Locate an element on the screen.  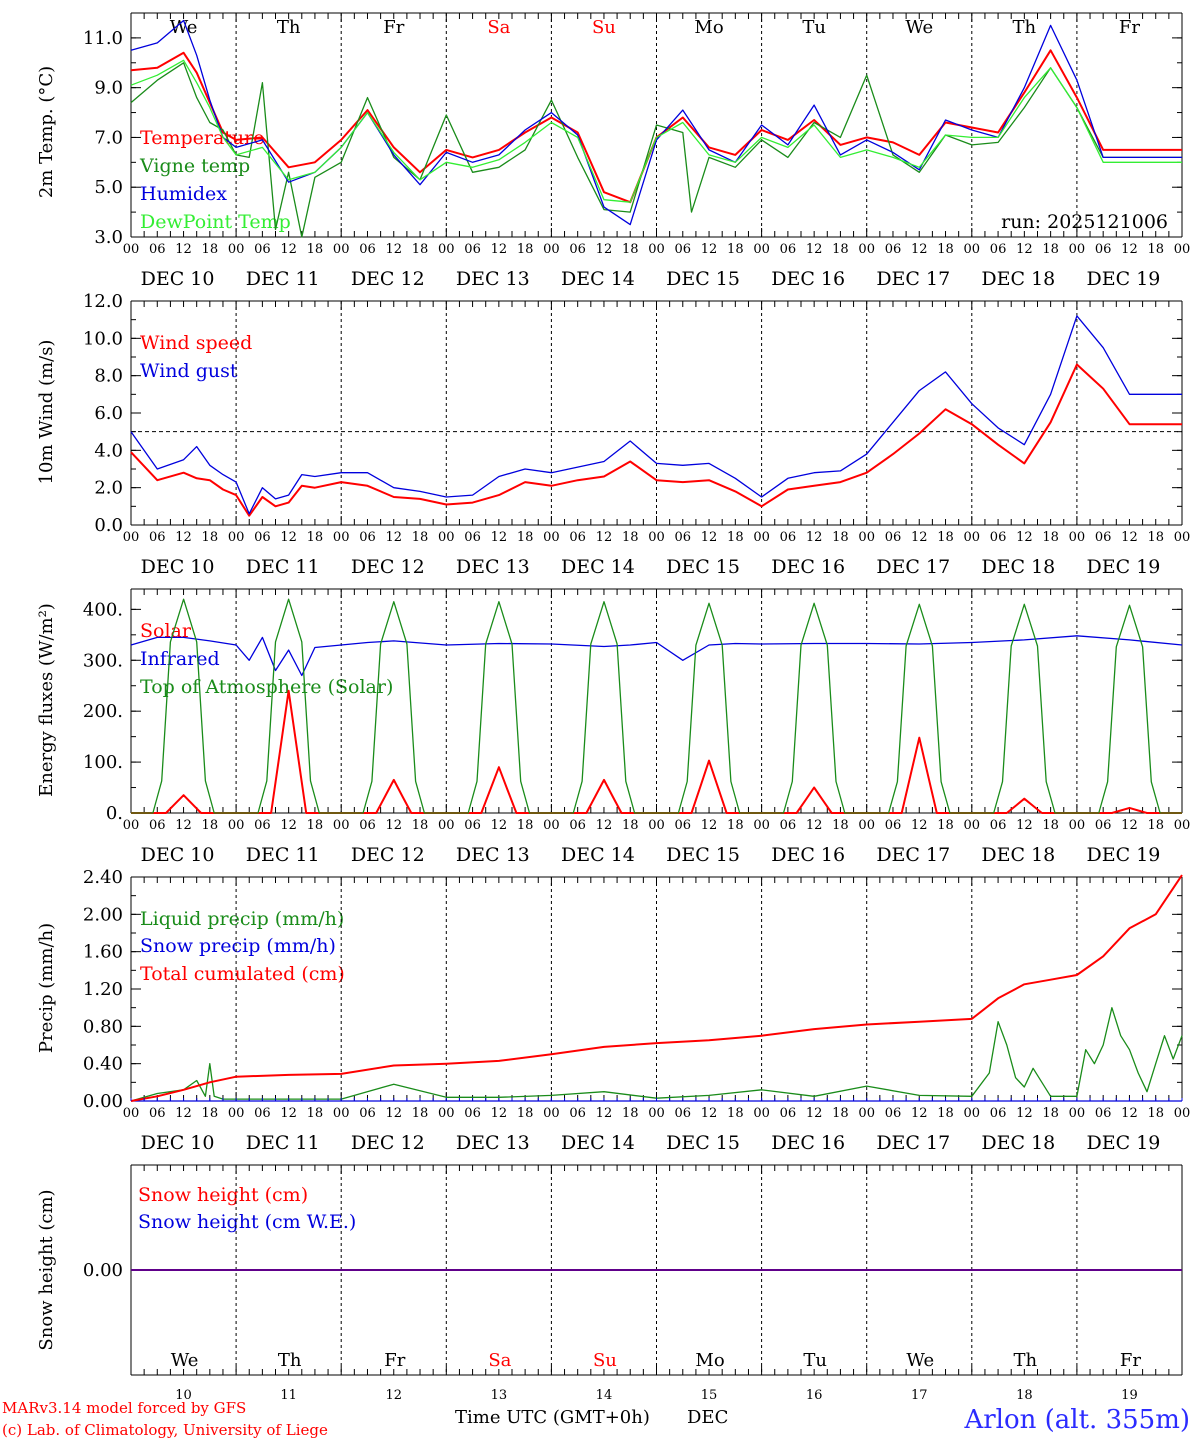
legend-wind-speed: Wind speed is located at coordinates (196, 343).